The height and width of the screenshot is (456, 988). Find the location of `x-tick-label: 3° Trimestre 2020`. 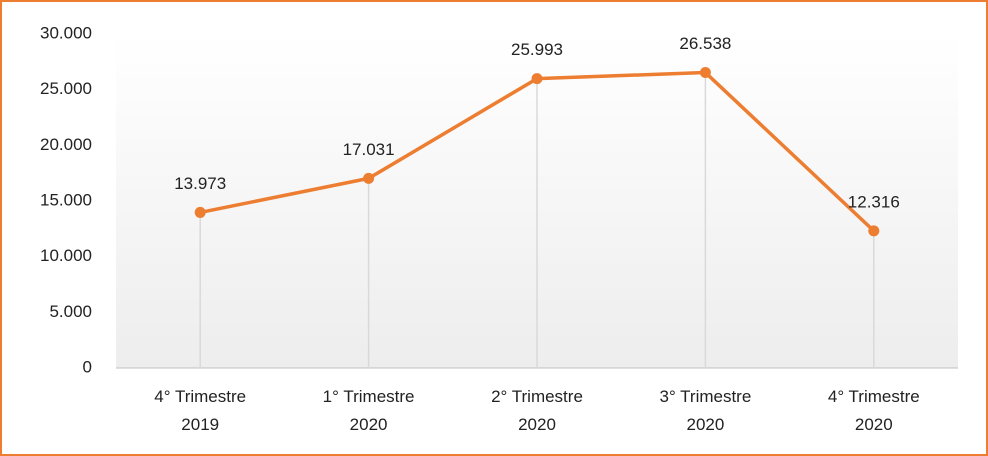

x-tick-label: 3° Trimestre 2020 is located at coordinates (705, 410).